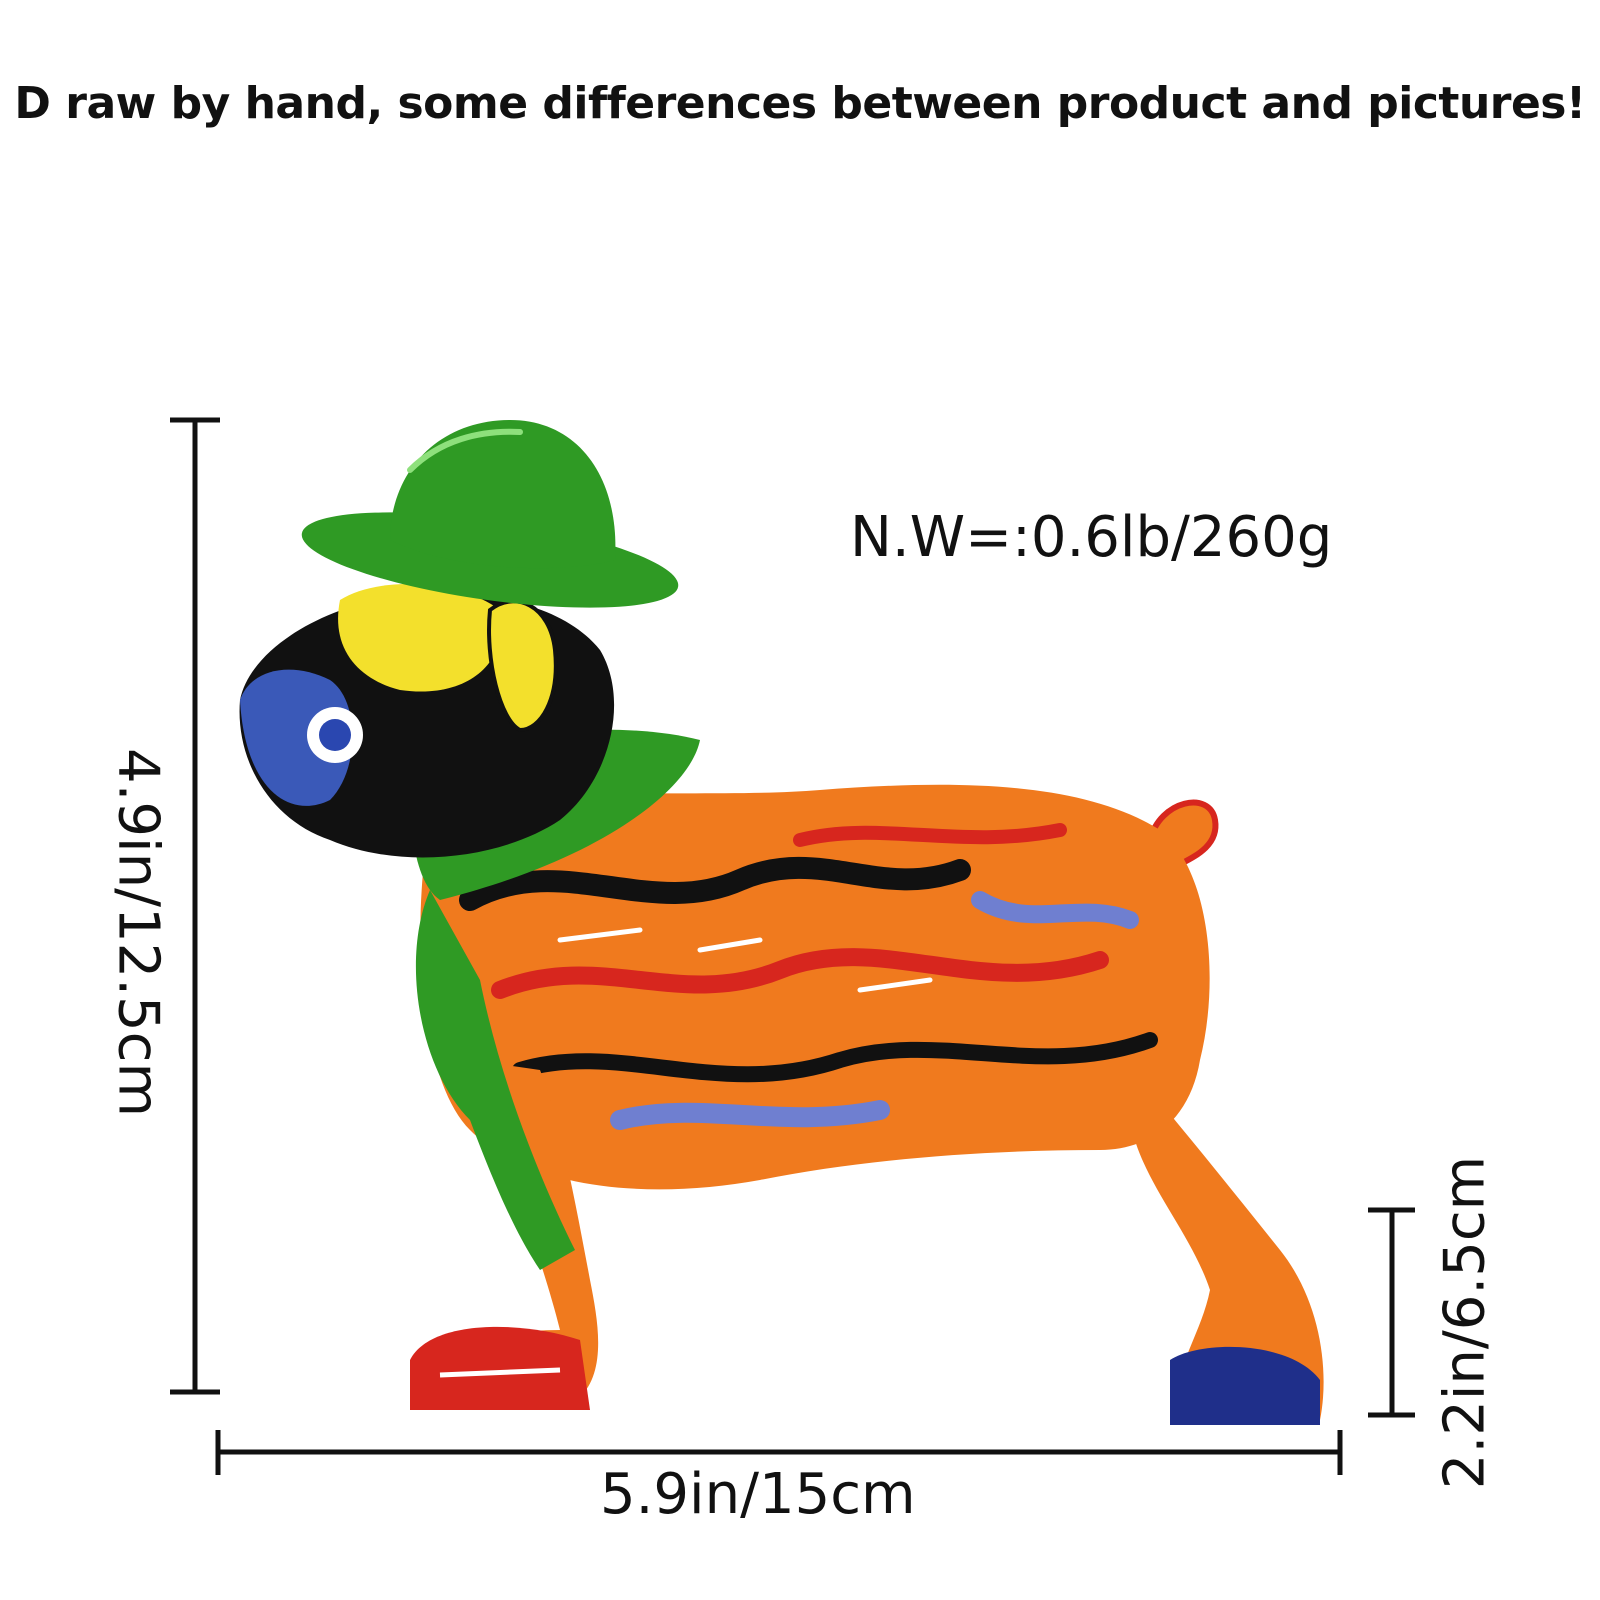 This screenshot has height=1600, width=1600. What do you see at coordinates (138, 932) in the screenshot?
I see `height-dimension-label: 4.9in/12.5cm` at bounding box center [138, 932].